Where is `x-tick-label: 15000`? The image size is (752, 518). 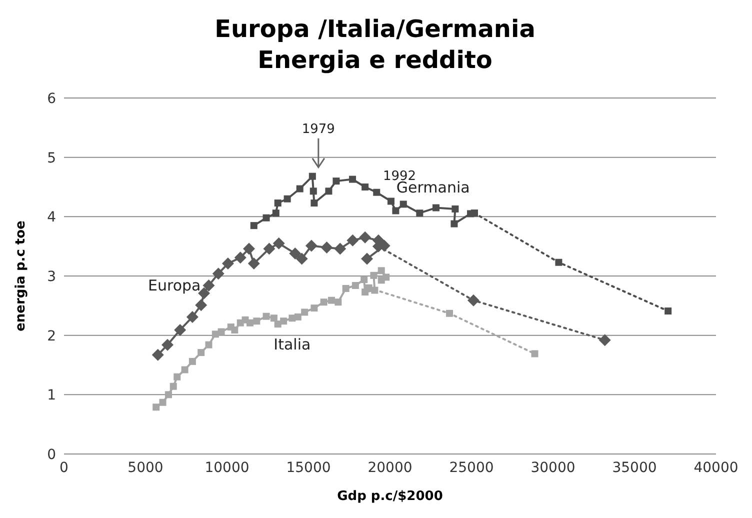 x-tick-label: 15000 is located at coordinates (308, 468).